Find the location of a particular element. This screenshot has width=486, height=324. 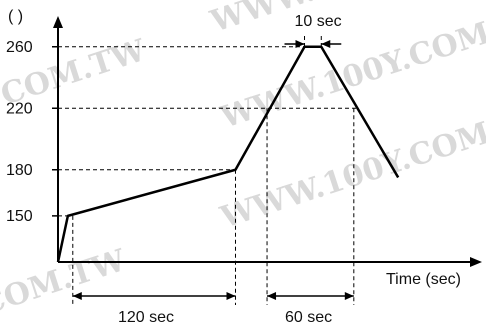

watermark-text-5: COM.TW is located at coordinates (65, 283).